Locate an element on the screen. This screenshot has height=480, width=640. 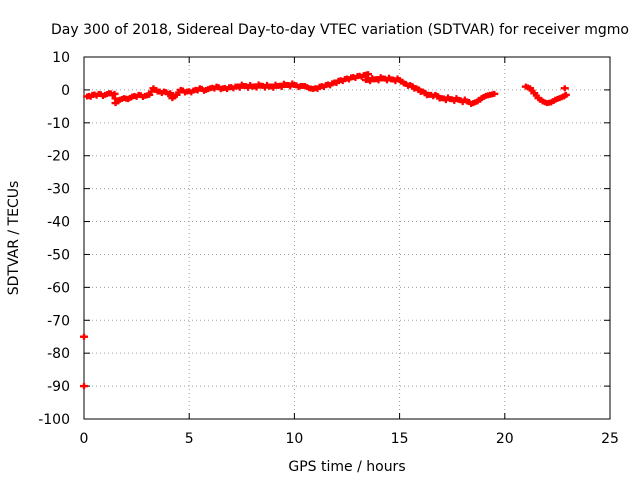
y-tick-label: -70 is located at coordinates (58, 321).